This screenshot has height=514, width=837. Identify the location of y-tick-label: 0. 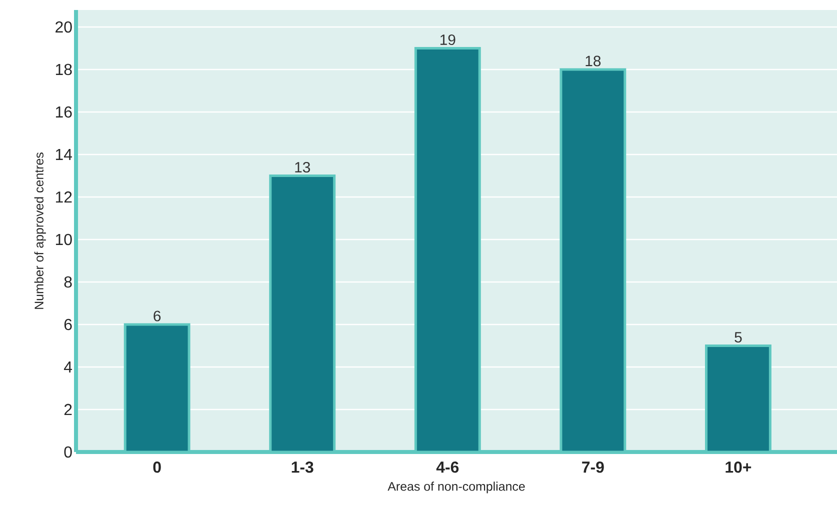
(68, 452).